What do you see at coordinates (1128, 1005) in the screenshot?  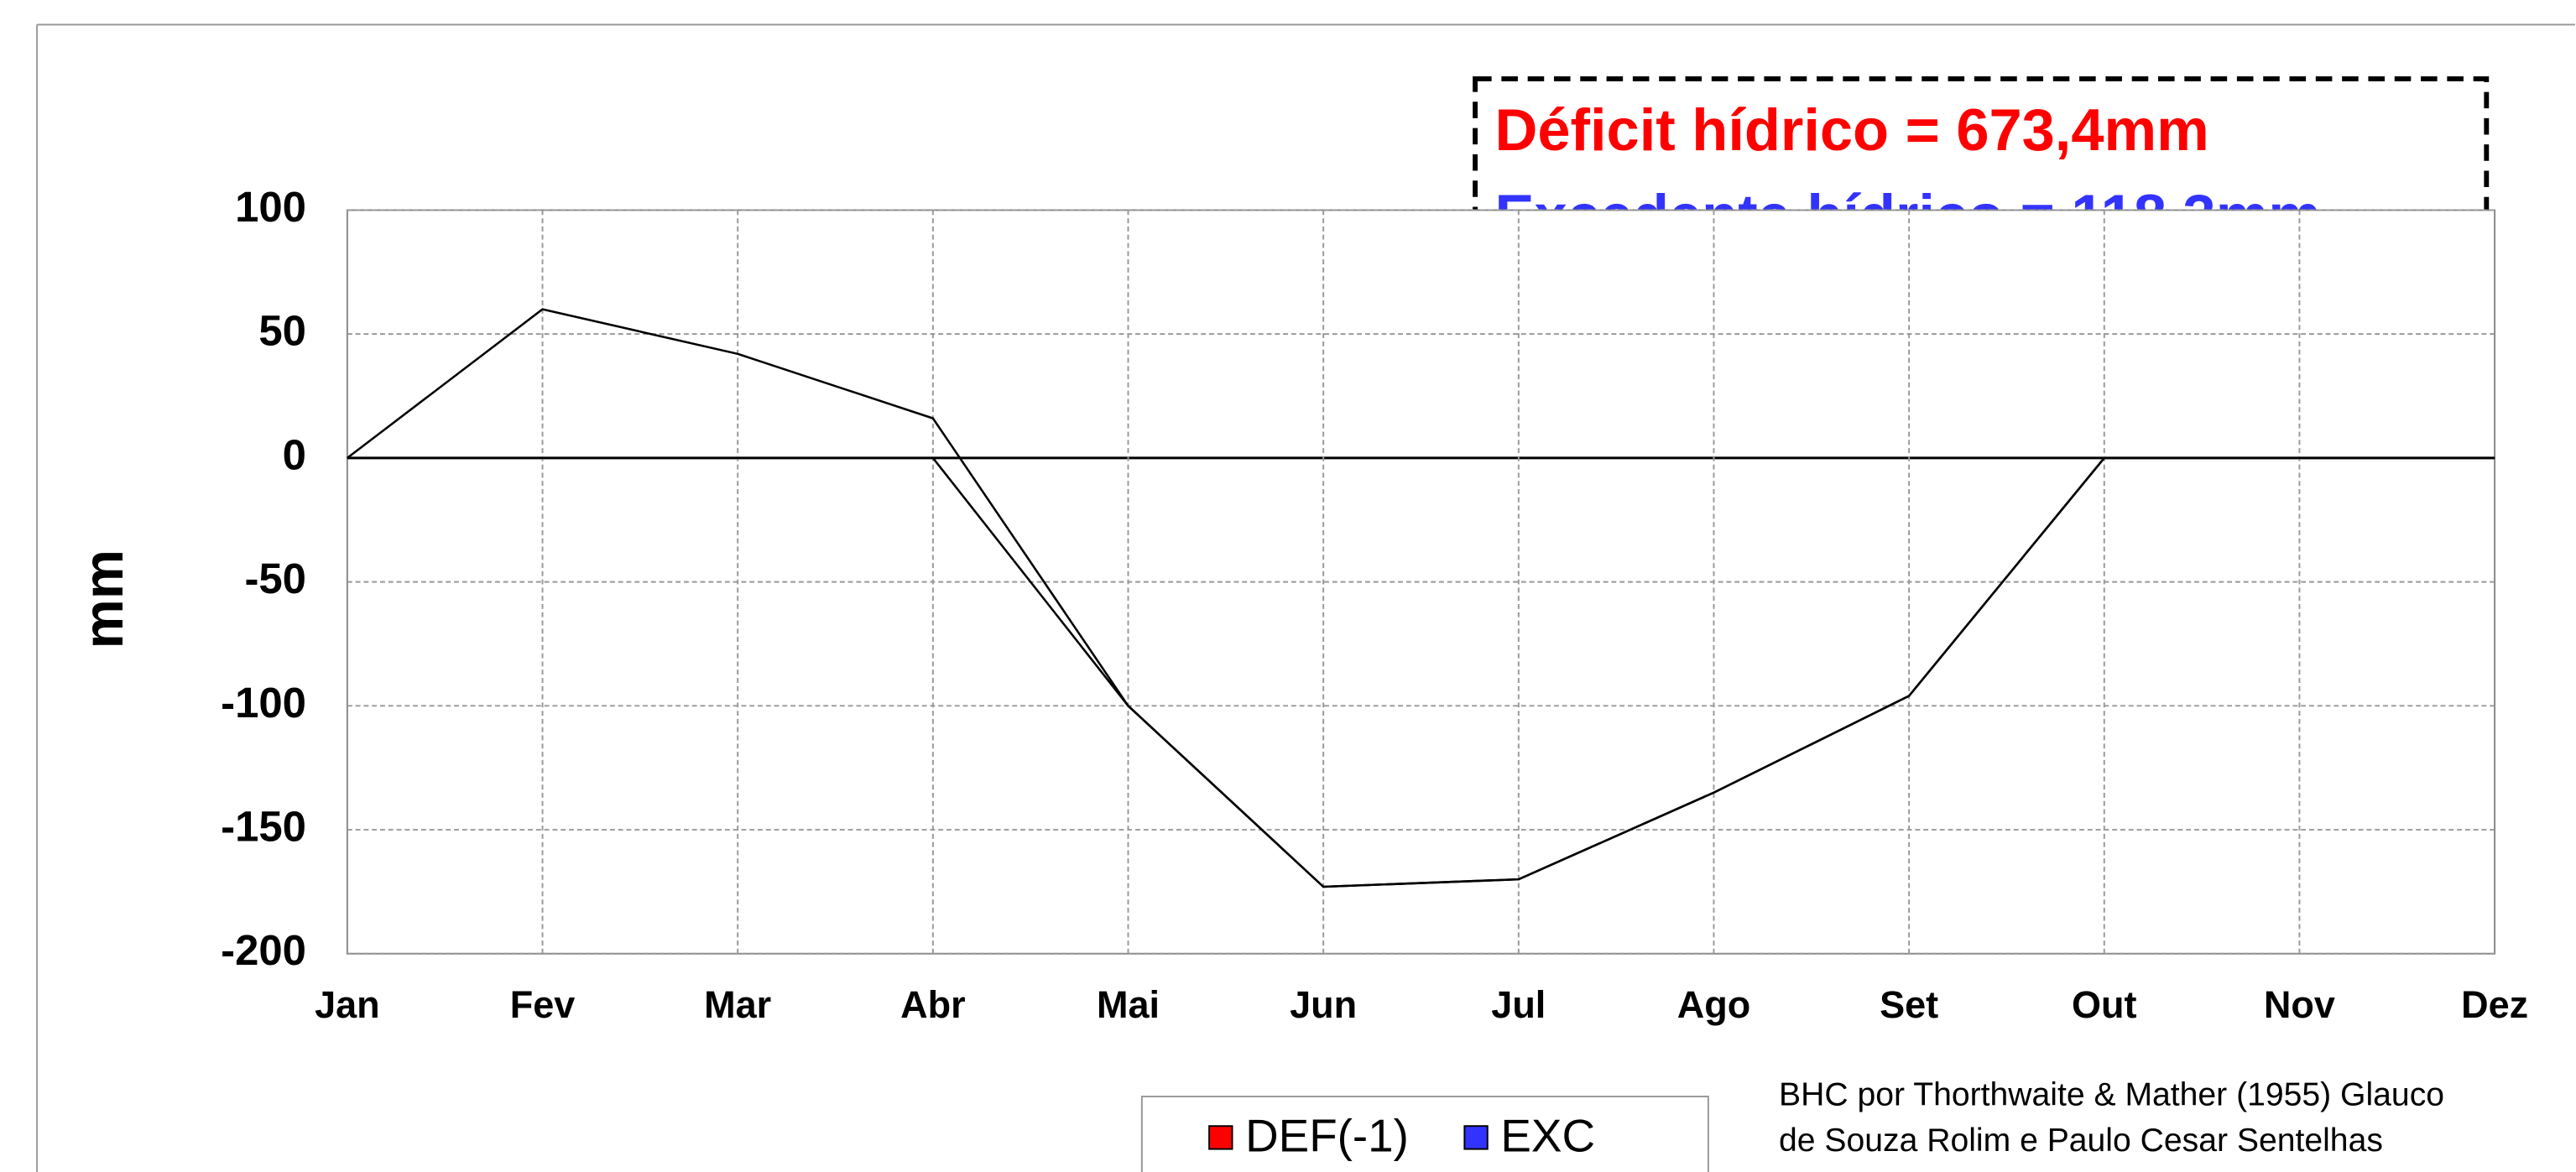 I see `x-tick-label: Mai` at bounding box center [1128, 1005].